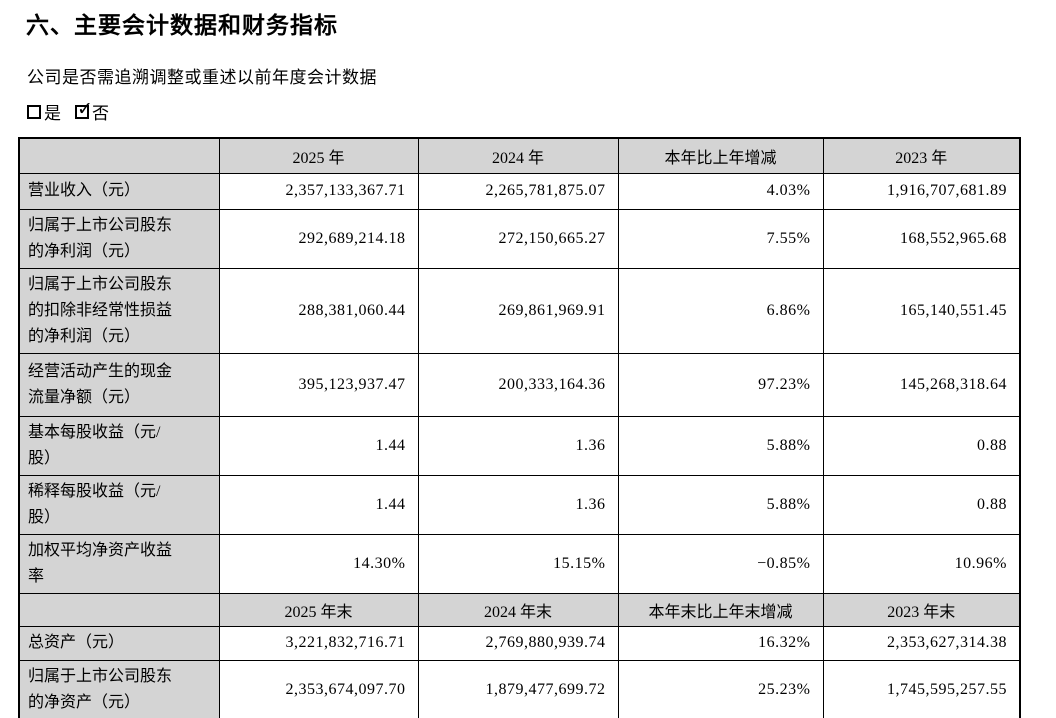  I want to click on value-cell: 25.23%, so click(720, 688).